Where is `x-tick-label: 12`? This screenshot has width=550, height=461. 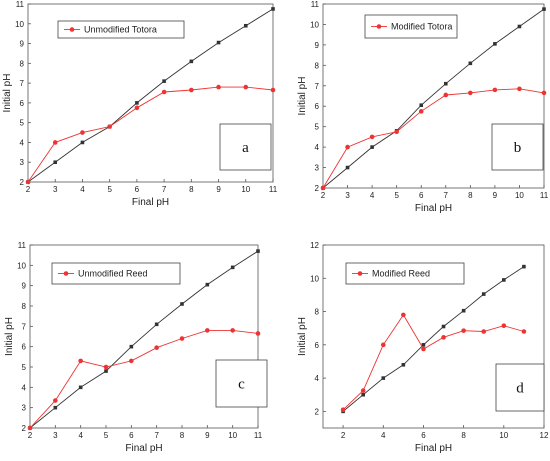 x-tick-label: 12 is located at coordinates (544, 435).